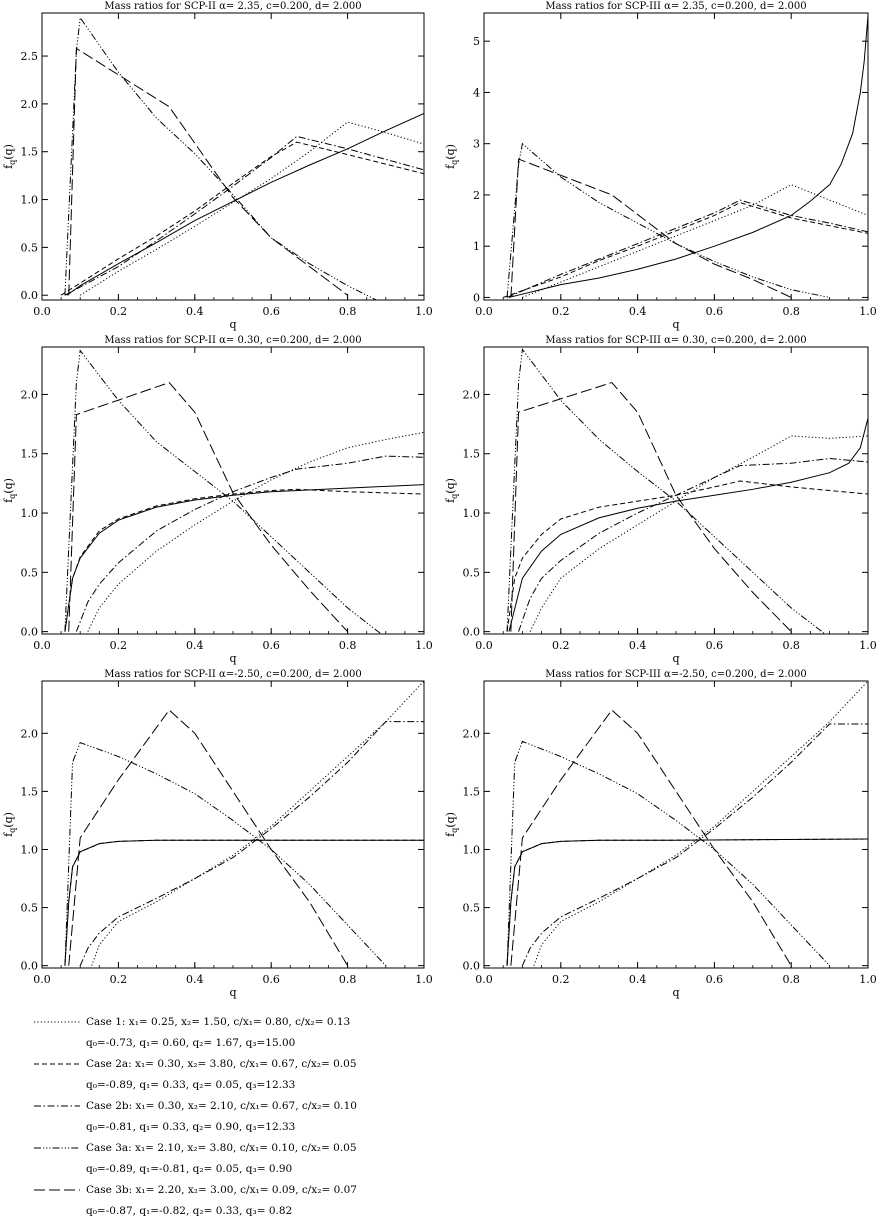 Image resolution: width=879 pixels, height=1222 pixels. I want to click on y-tick-label: 2.5, so click(30, 56).